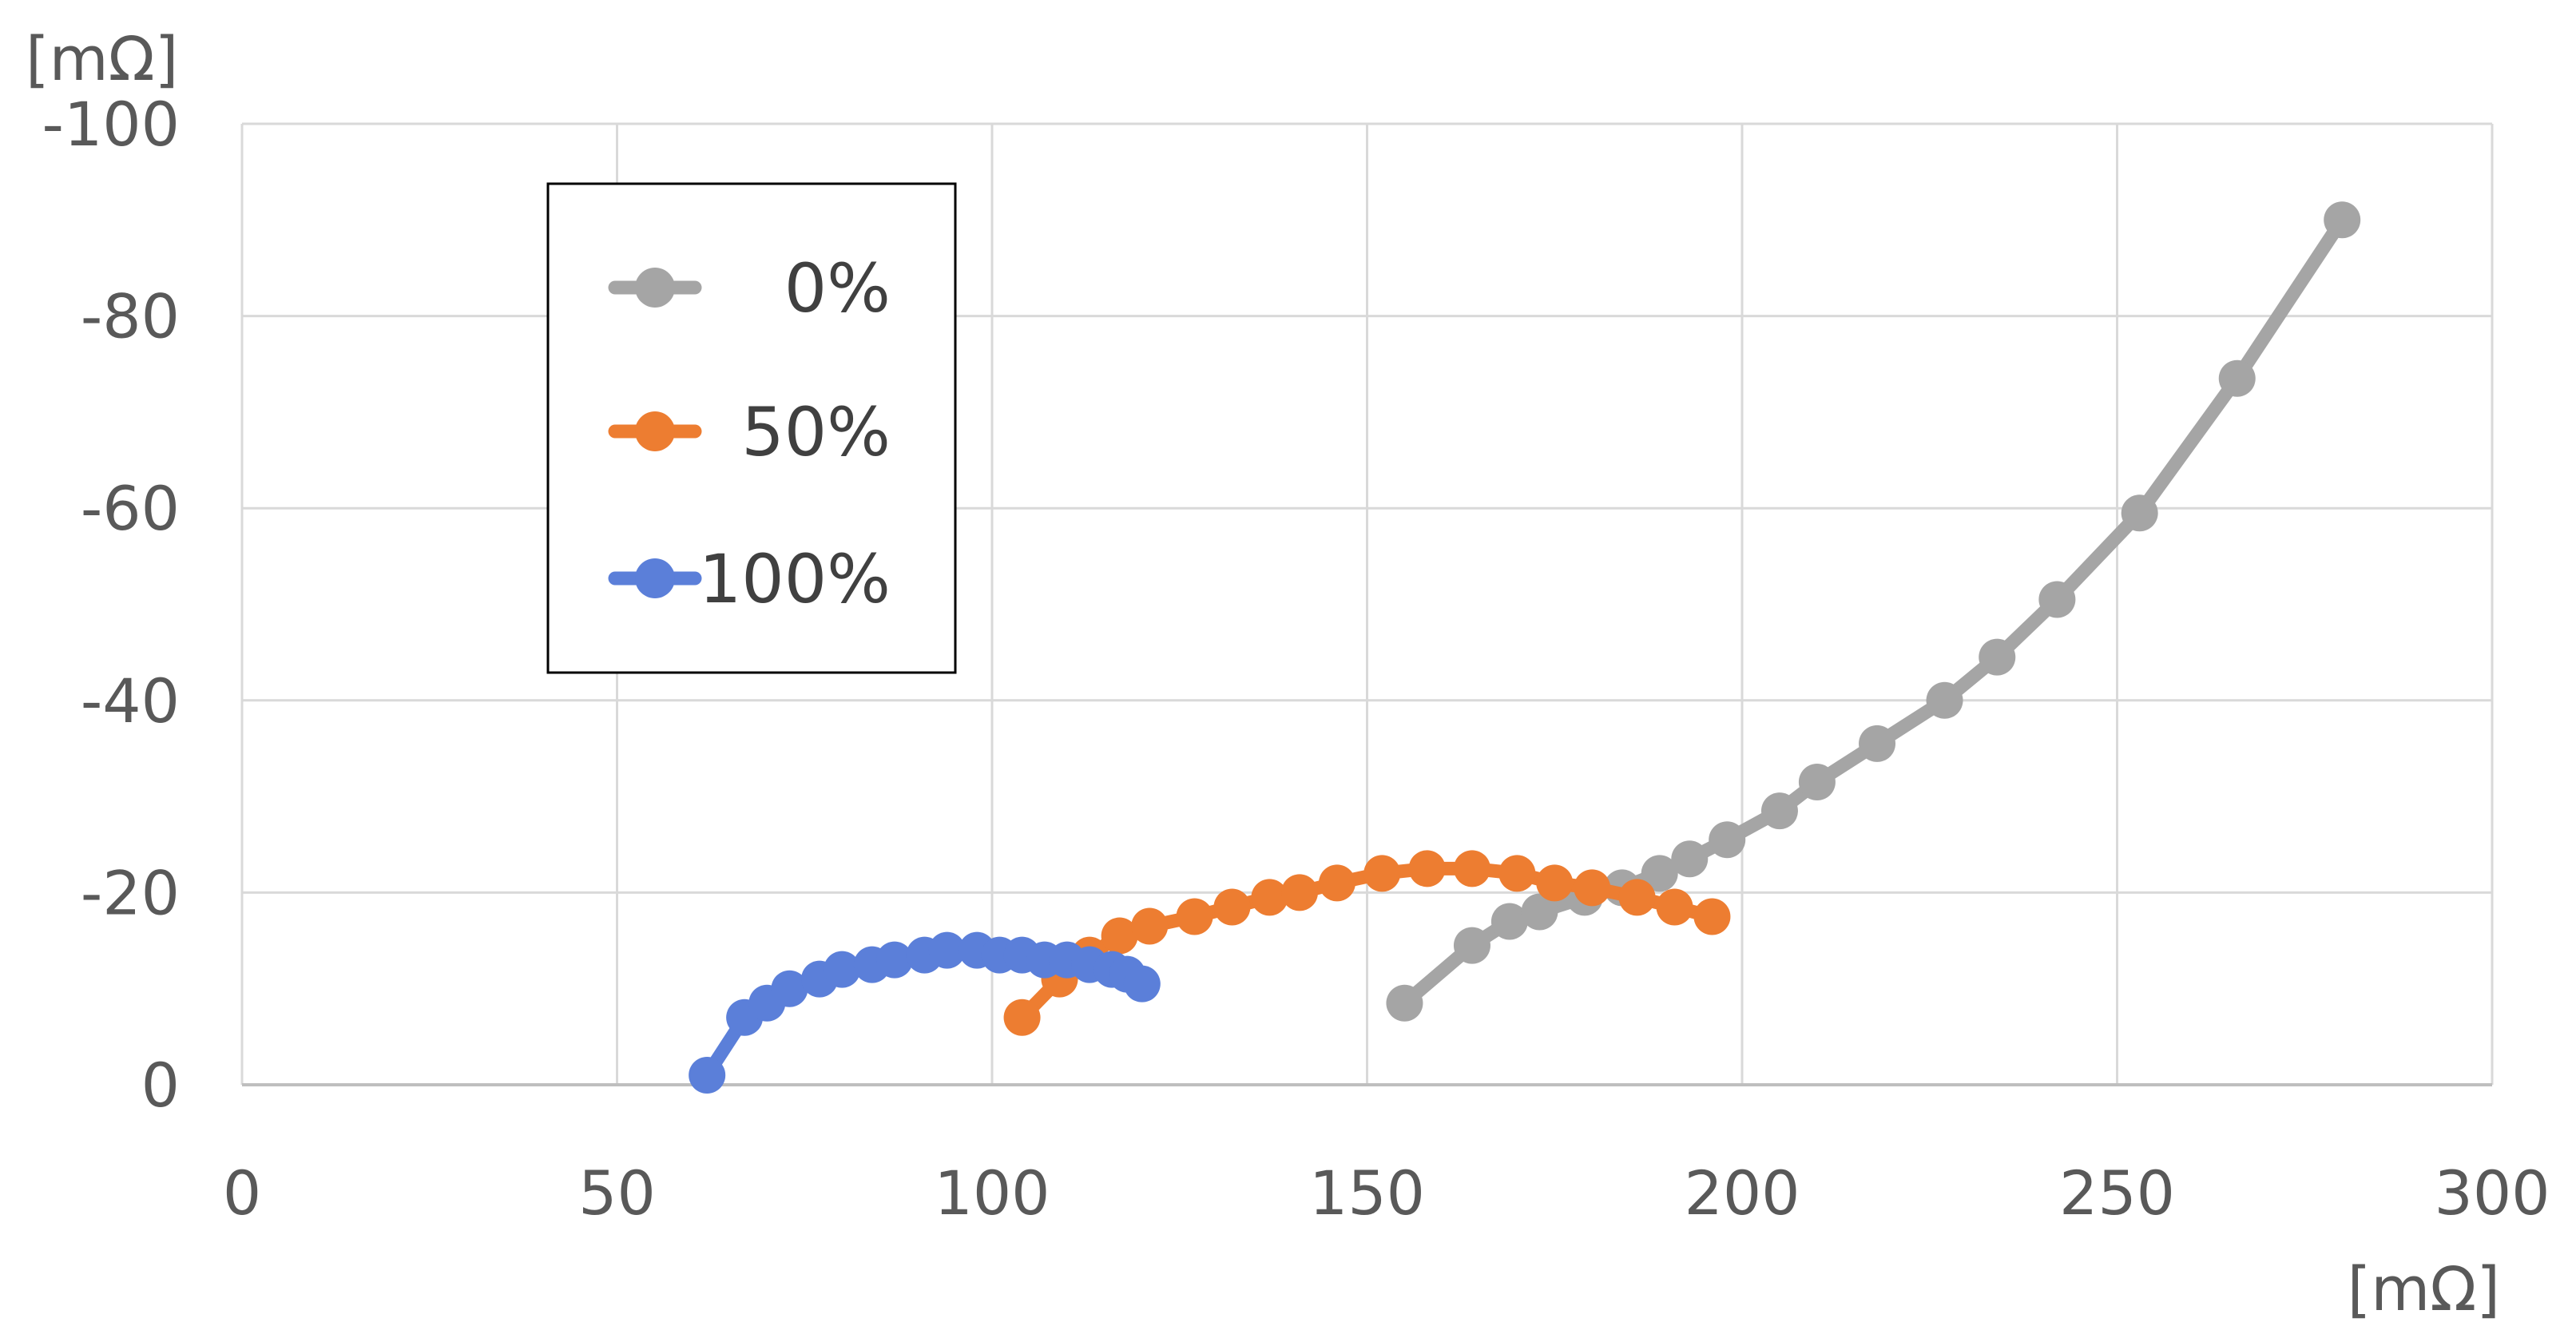 The height and width of the screenshot is (1342, 2576). Describe the element at coordinates (2117, 1193) in the screenshot. I see `x-tick-label: 250` at that location.